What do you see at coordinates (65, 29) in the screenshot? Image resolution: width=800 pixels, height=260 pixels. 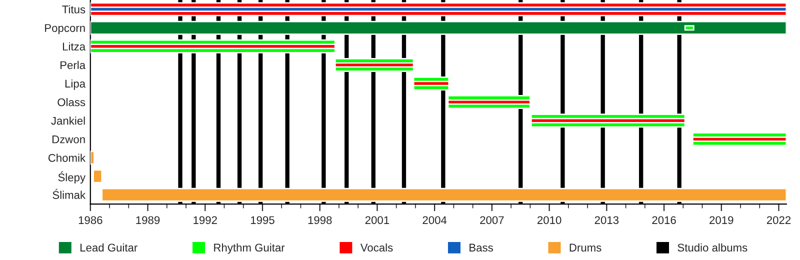 I see `y-tick-label: Popcorn` at bounding box center [65, 29].